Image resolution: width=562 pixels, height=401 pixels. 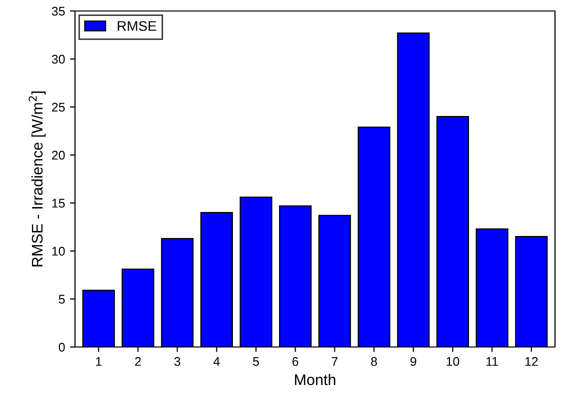 What do you see at coordinates (413, 361) in the screenshot?
I see `x-tick-label: 9` at bounding box center [413, 361].